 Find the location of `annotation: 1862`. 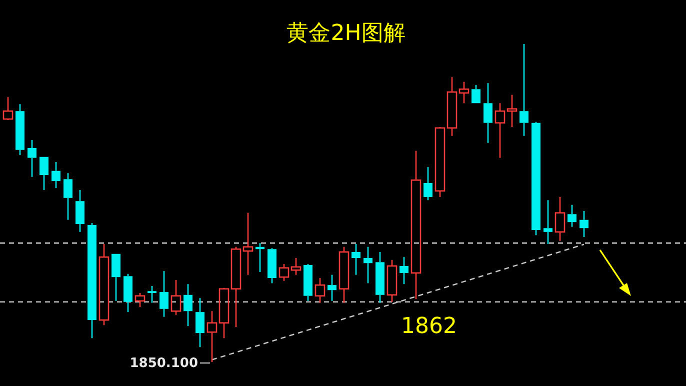

annotation: 1862 is located at coordinates (429, 326).